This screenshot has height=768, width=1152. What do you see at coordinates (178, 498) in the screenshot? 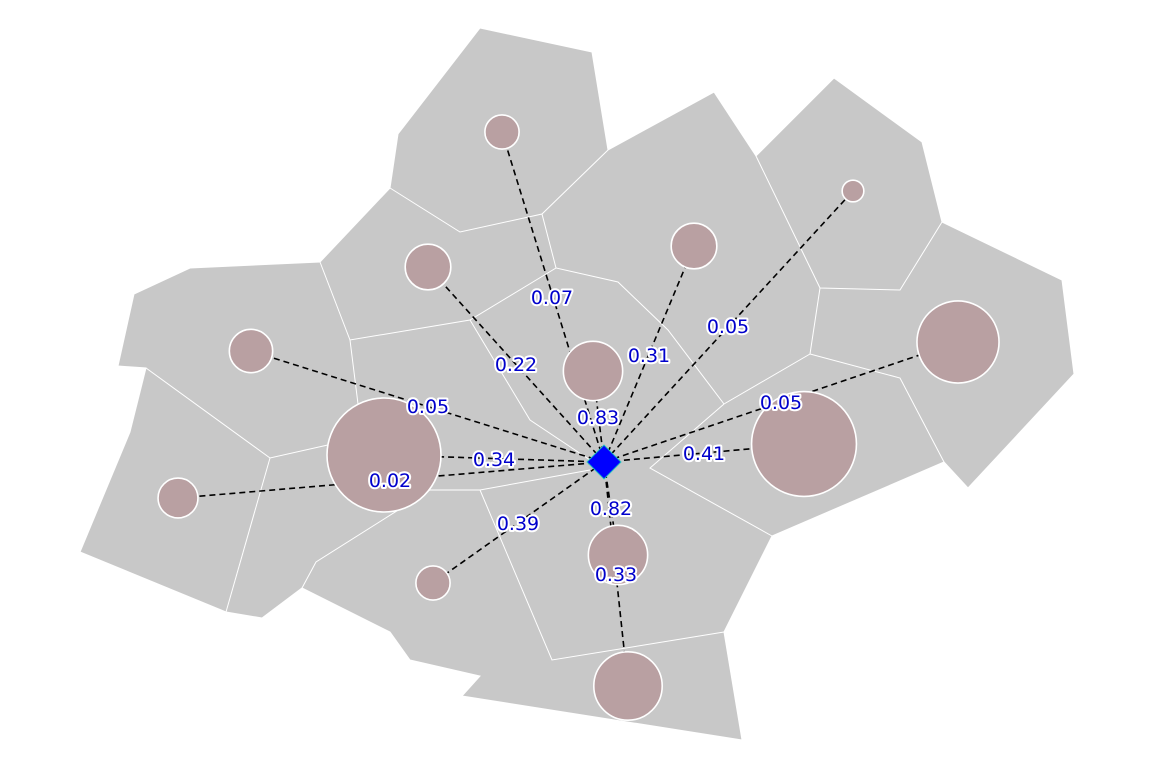
I see `flow-circle-n4` at bounding box center [178, 498].